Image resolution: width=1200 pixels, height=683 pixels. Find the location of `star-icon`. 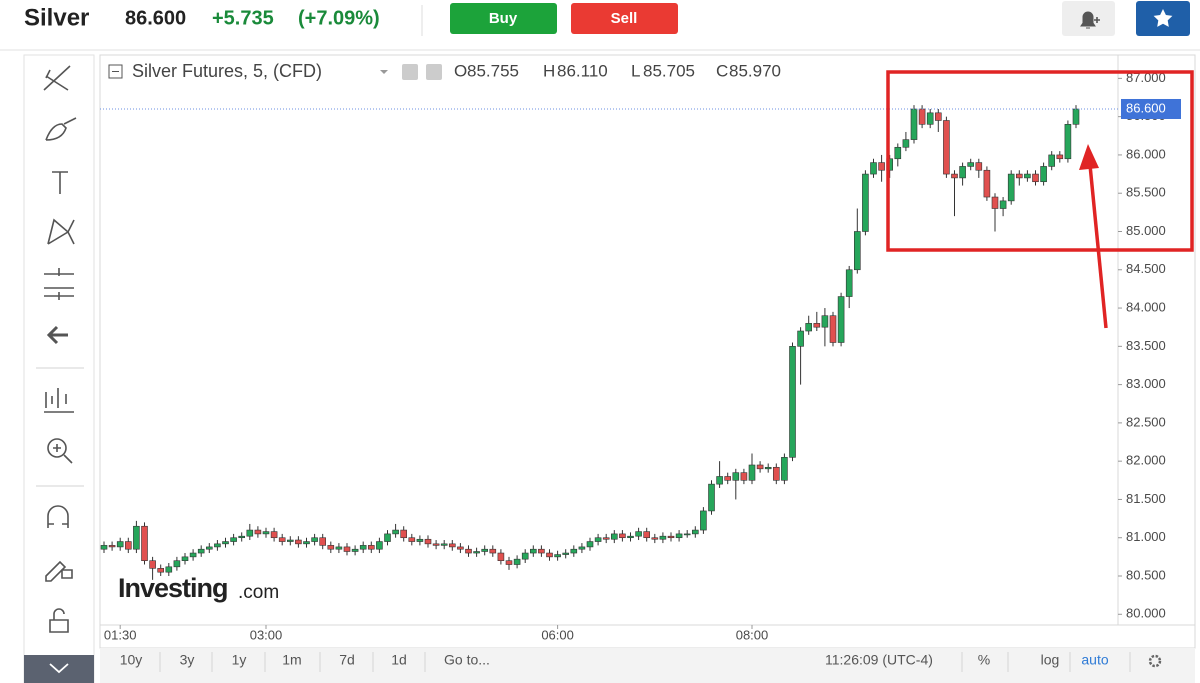

star-icon is located at coordinates (1163, 18).